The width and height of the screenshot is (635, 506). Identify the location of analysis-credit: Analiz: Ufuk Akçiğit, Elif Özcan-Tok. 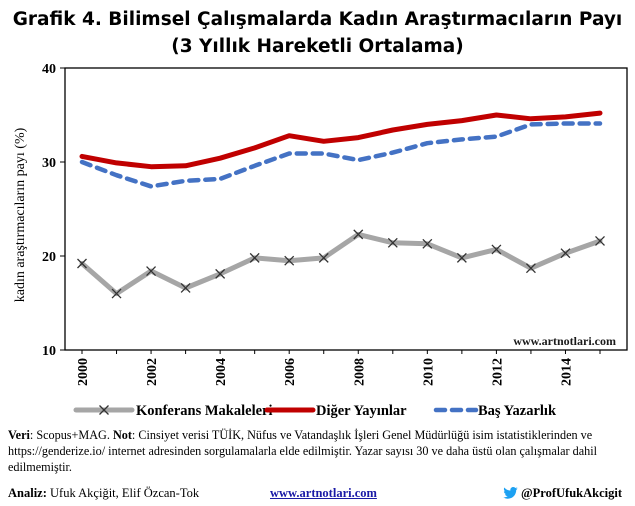
(103, 493).